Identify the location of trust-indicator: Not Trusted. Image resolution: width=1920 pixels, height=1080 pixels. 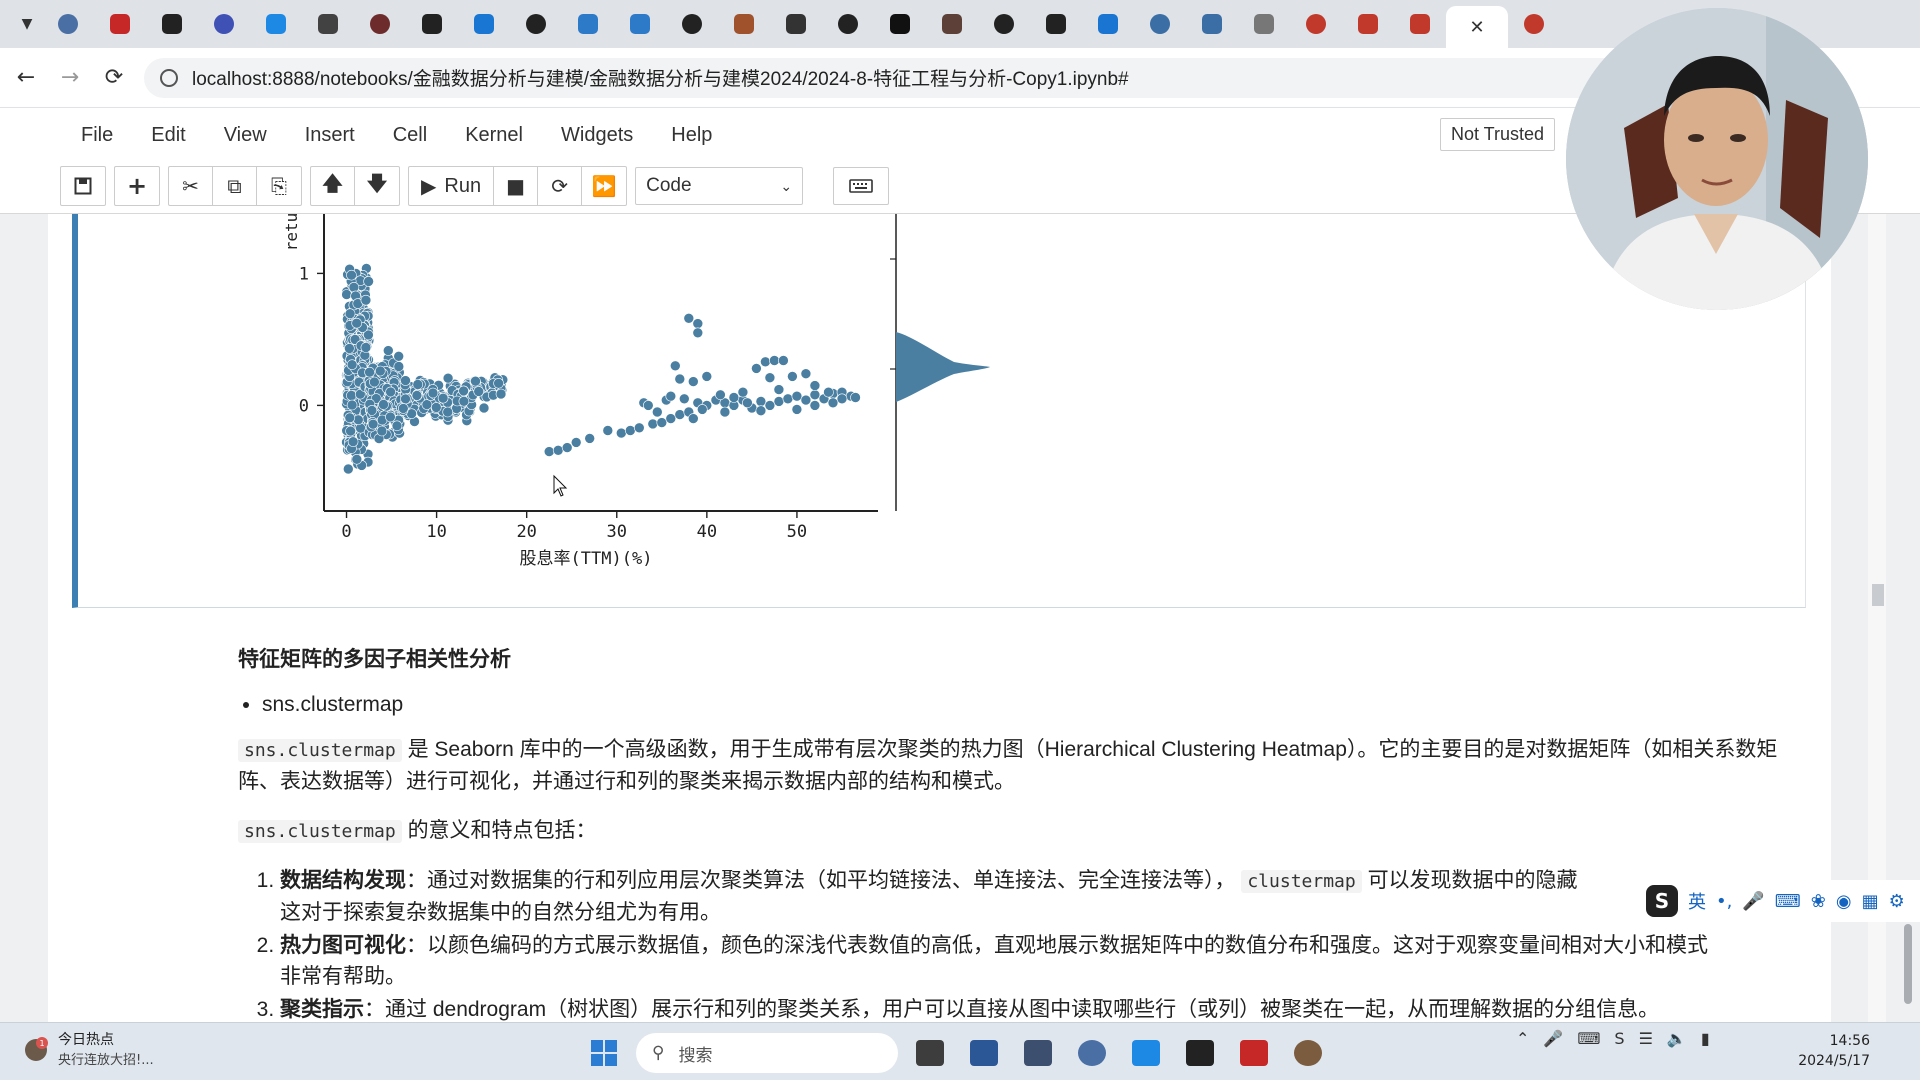
(1498, 134).